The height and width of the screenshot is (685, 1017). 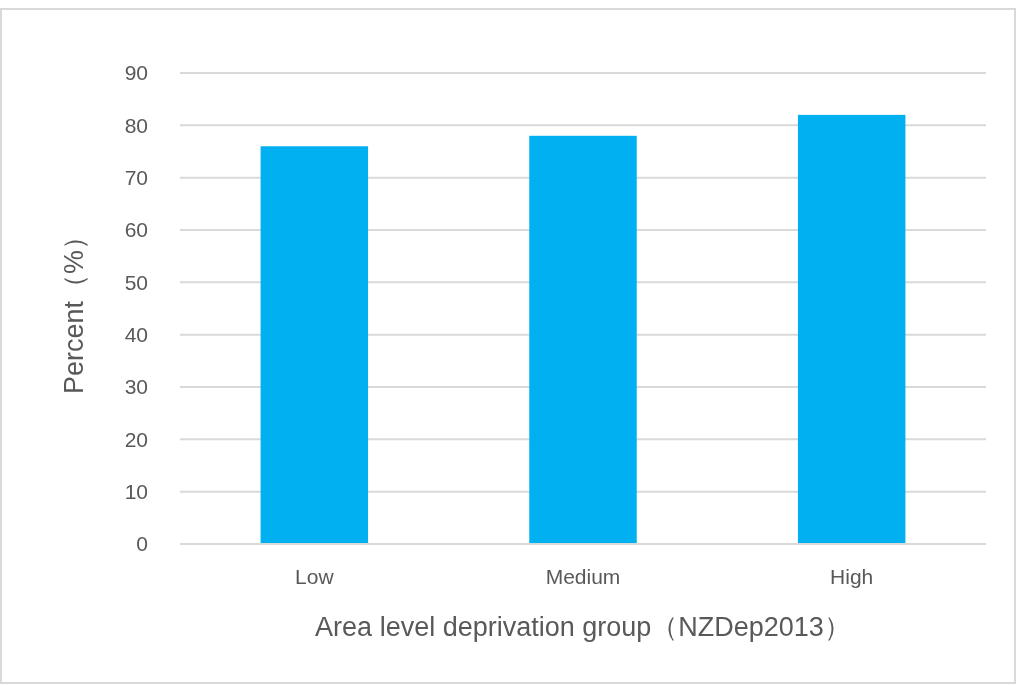 I want to click on y-tick-label: 10, so click(x=136, y=491).